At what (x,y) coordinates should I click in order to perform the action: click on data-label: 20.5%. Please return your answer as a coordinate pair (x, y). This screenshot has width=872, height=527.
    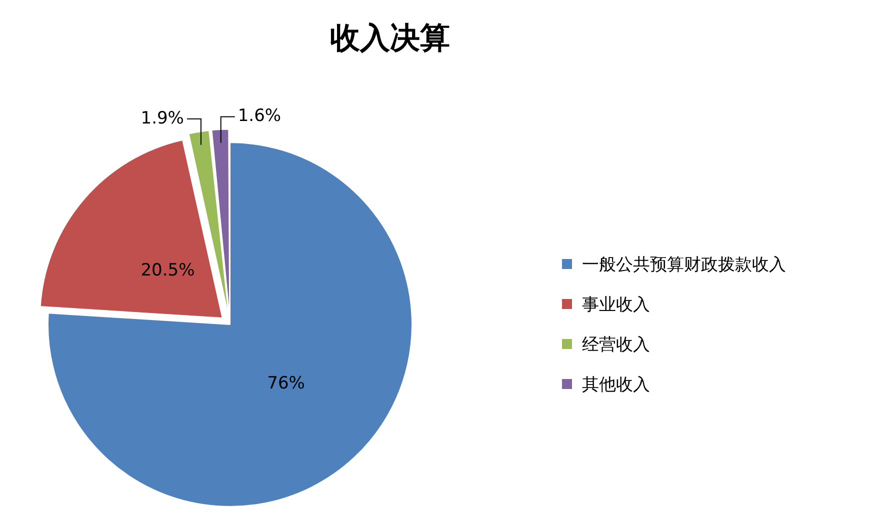
    Looking at the image, I should click on (167, 270).